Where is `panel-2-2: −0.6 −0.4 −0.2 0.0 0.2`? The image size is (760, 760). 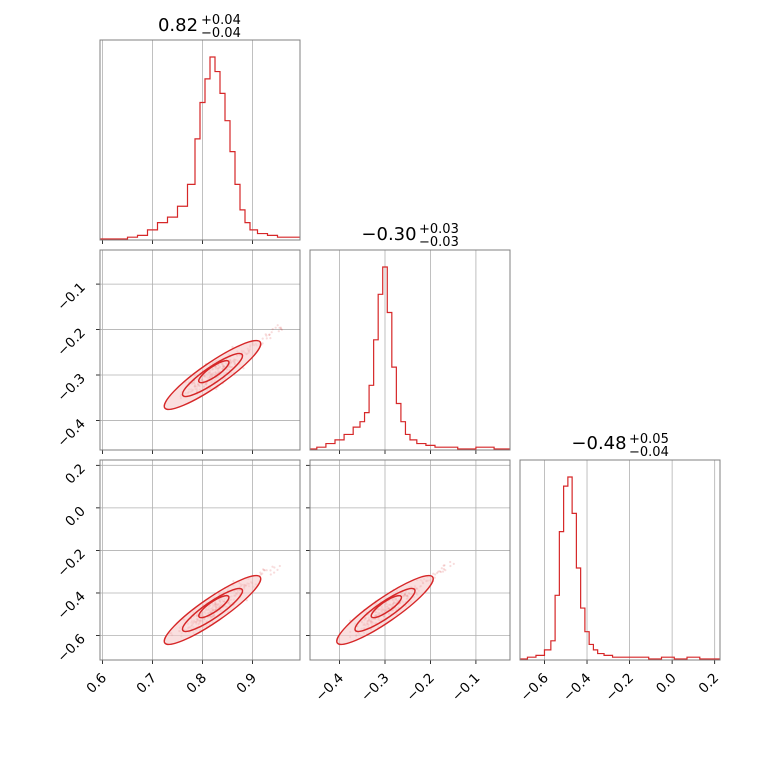
panel-2-2: −0.6 −0.4 −0.2 0.0 0.2 is located at coordinates (620, 582).